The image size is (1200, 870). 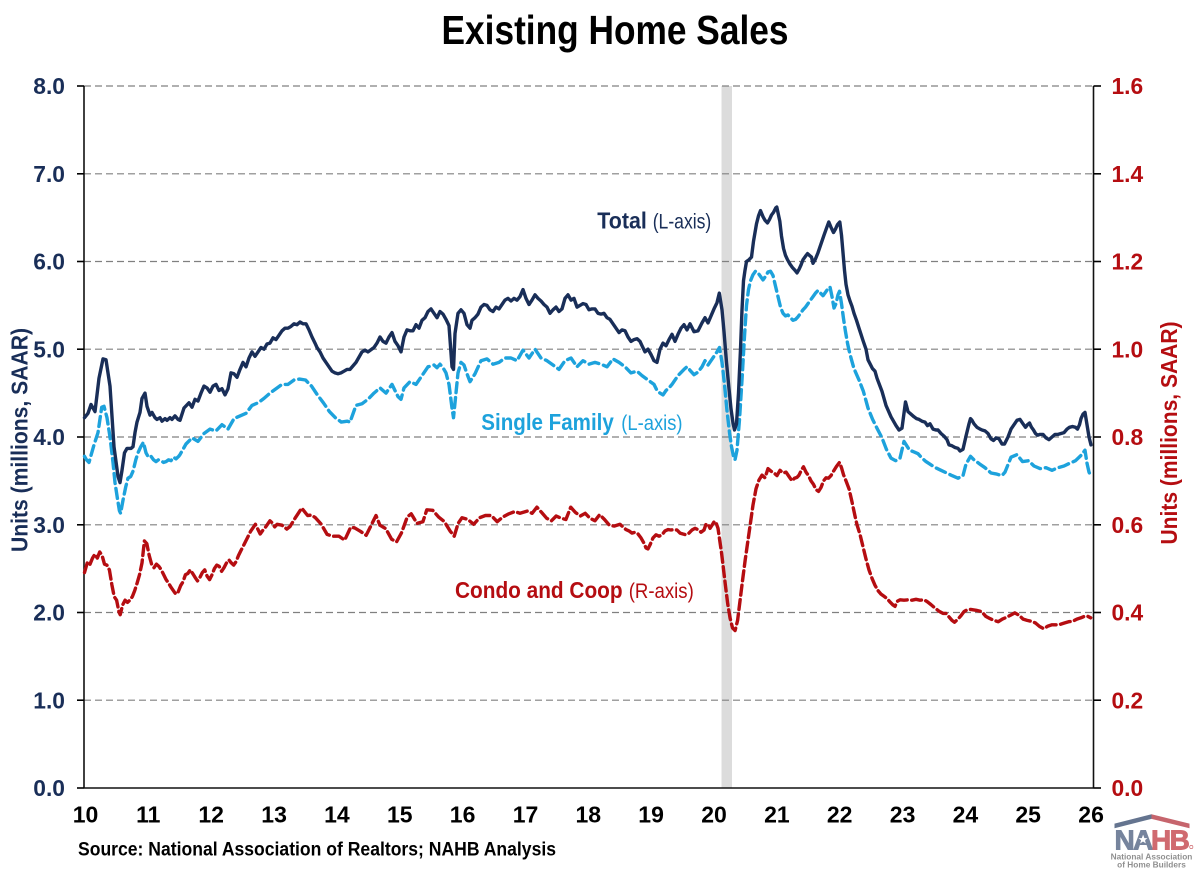 What do you see at coordinates (86, 815) in the screenshot?
I see `svg-text: 10` at bounding box center [86, 815].